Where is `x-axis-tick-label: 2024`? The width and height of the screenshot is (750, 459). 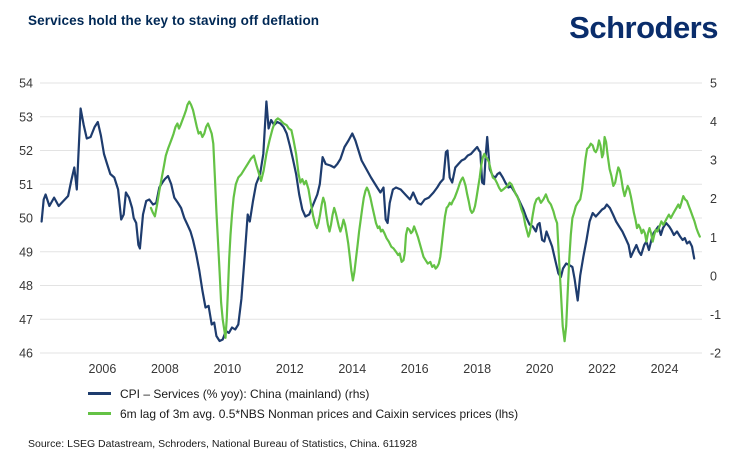 x-axis-tick-label: 2024 is located at coordinates (665, 369).